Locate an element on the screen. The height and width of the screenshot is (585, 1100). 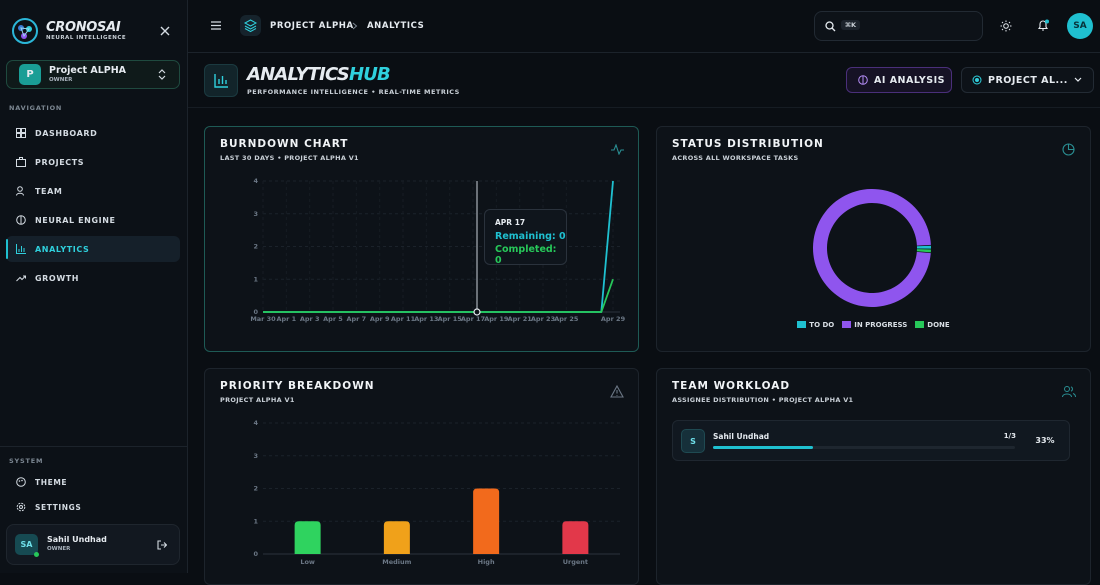
ai-analysis-button: AI ANALYSIS is located at coordinates (899, 80).